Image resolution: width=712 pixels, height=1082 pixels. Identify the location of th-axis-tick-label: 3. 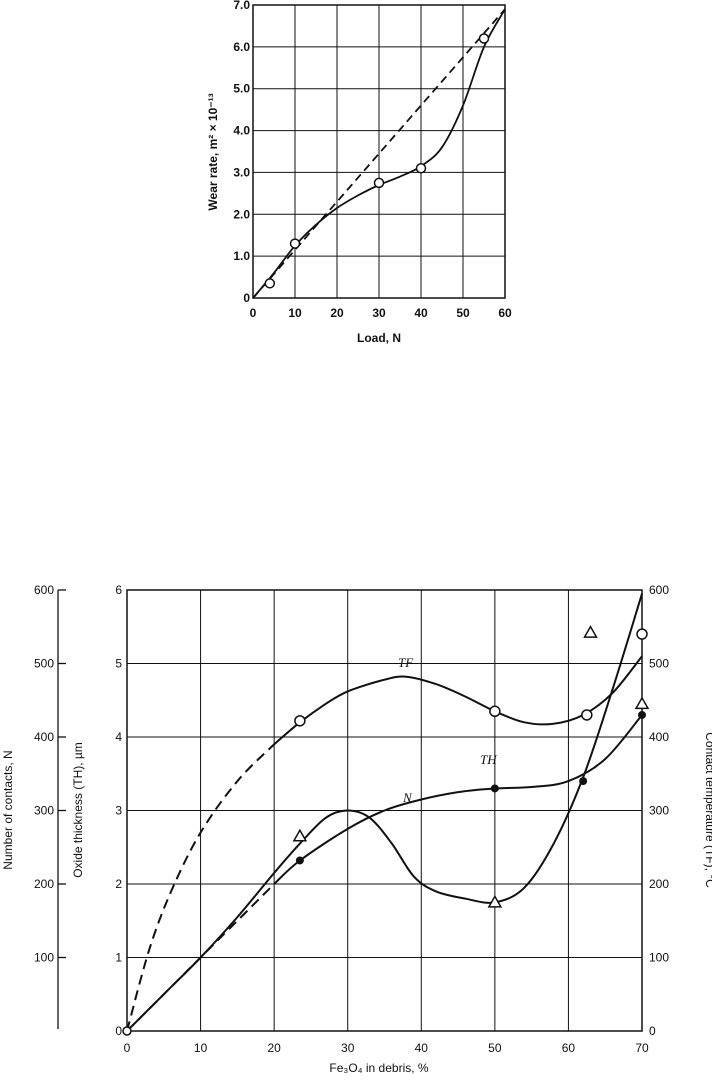
(118, 811).